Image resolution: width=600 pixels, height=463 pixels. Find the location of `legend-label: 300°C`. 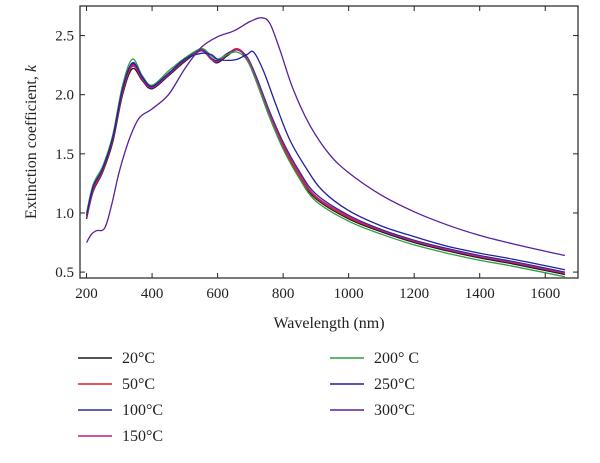

legend-label: 300°C is located at coordinates (394, 410).